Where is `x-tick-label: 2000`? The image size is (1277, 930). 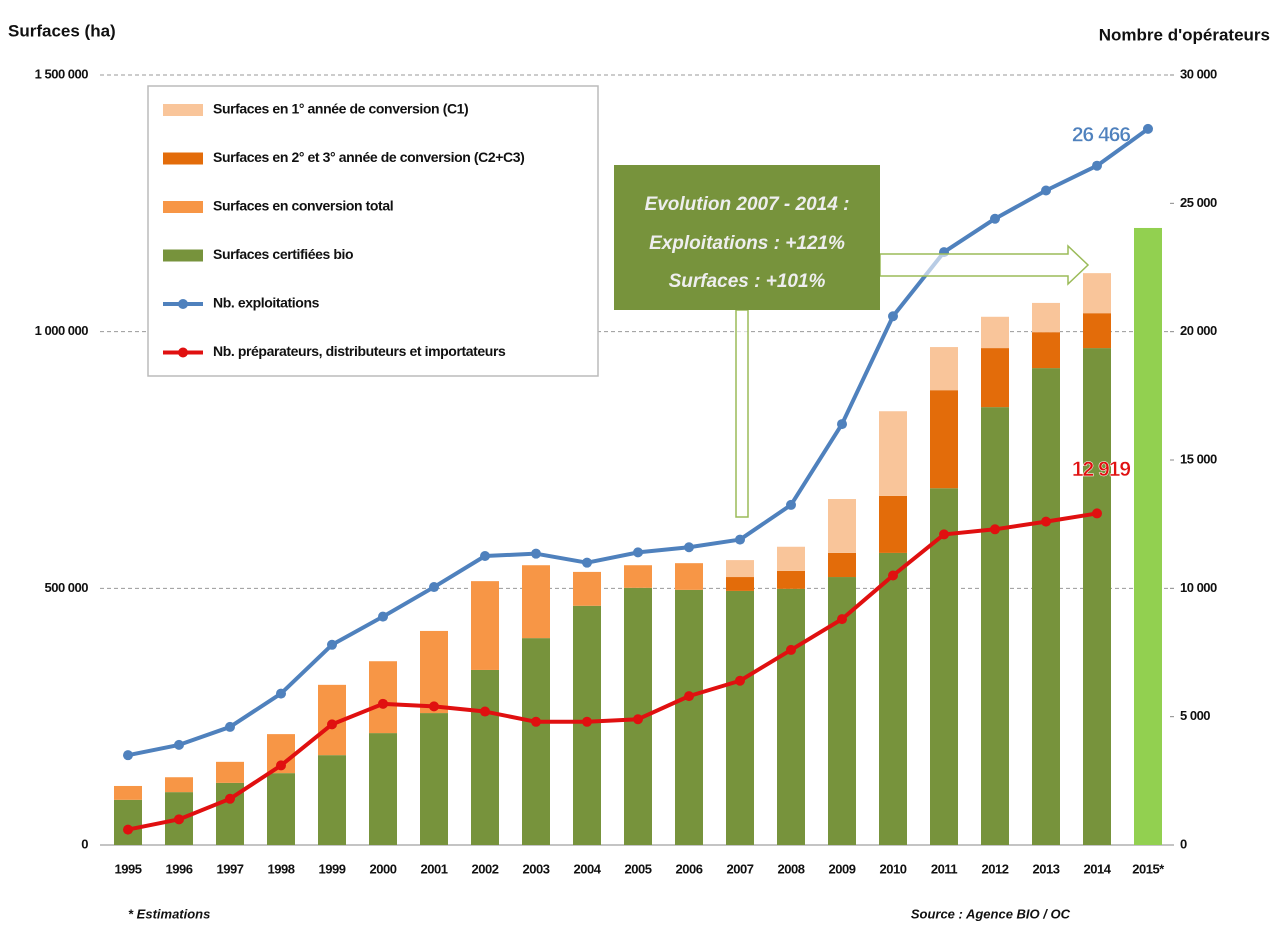 x-tick-label: 2000 is located at coordinates (383, 868).